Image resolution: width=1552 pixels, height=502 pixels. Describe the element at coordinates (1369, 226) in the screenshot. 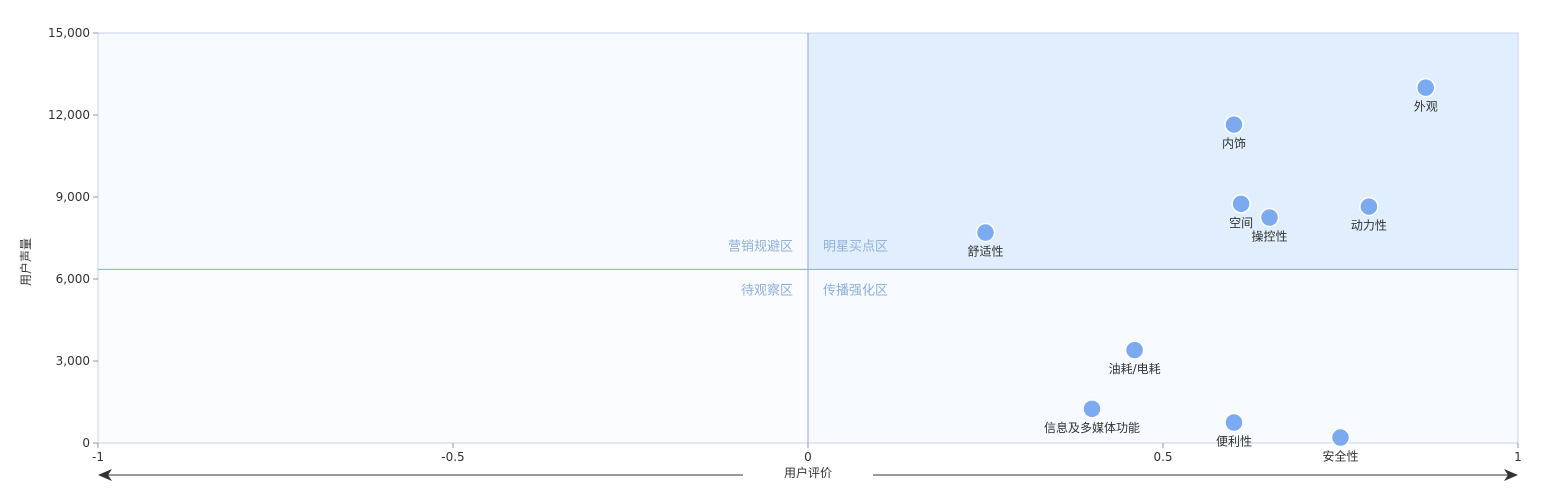

I see `data-point-label: 动力性` at that location.